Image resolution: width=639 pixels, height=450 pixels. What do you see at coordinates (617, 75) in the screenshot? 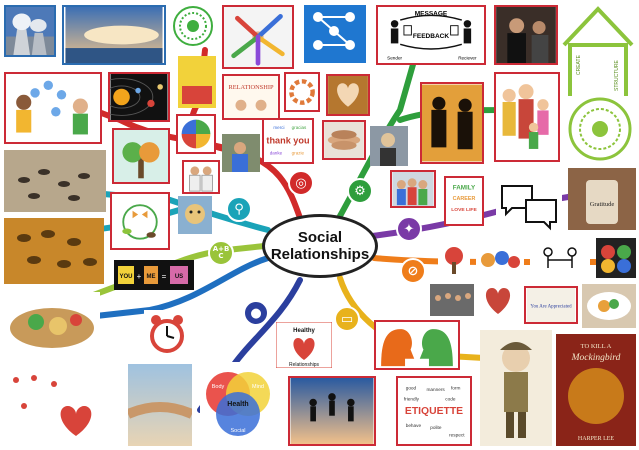
I see `house-walls-right: STRUCTURE` at bounding box center [617, 75].